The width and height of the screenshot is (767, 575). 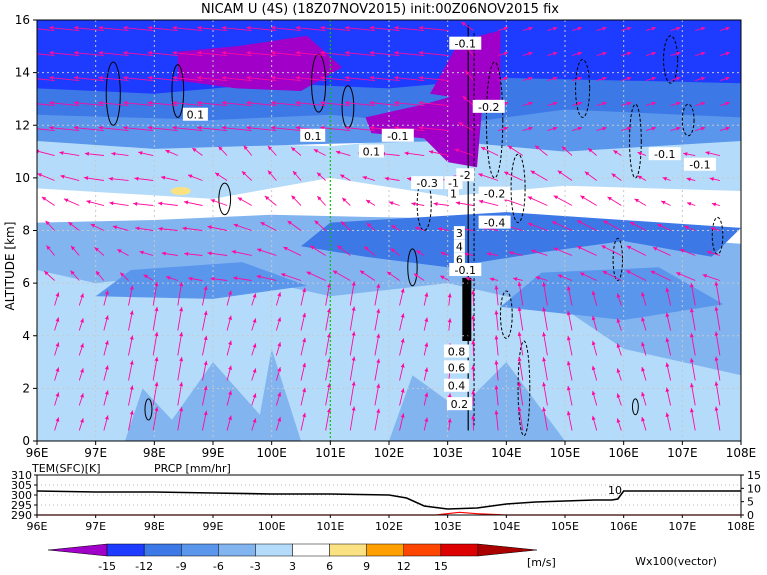 I want to click on surface-left-tick-label: 305, so click(x=21, y=485).